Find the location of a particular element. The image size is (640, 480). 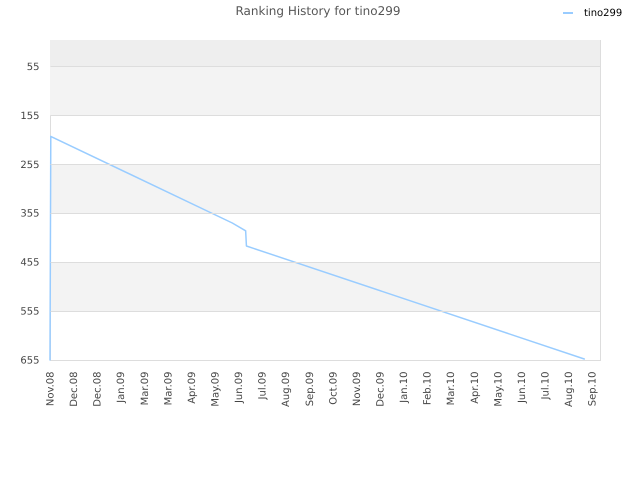

x-tick-label: Apr.10 is located at coordinates (475, 388).